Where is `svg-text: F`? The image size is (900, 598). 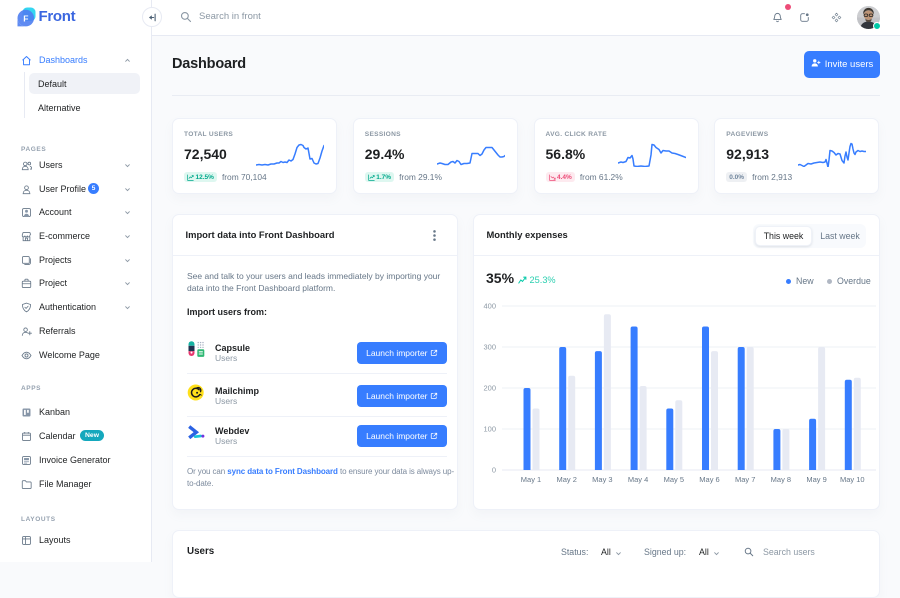 svg-text: F is located at coordinates (25, 19).